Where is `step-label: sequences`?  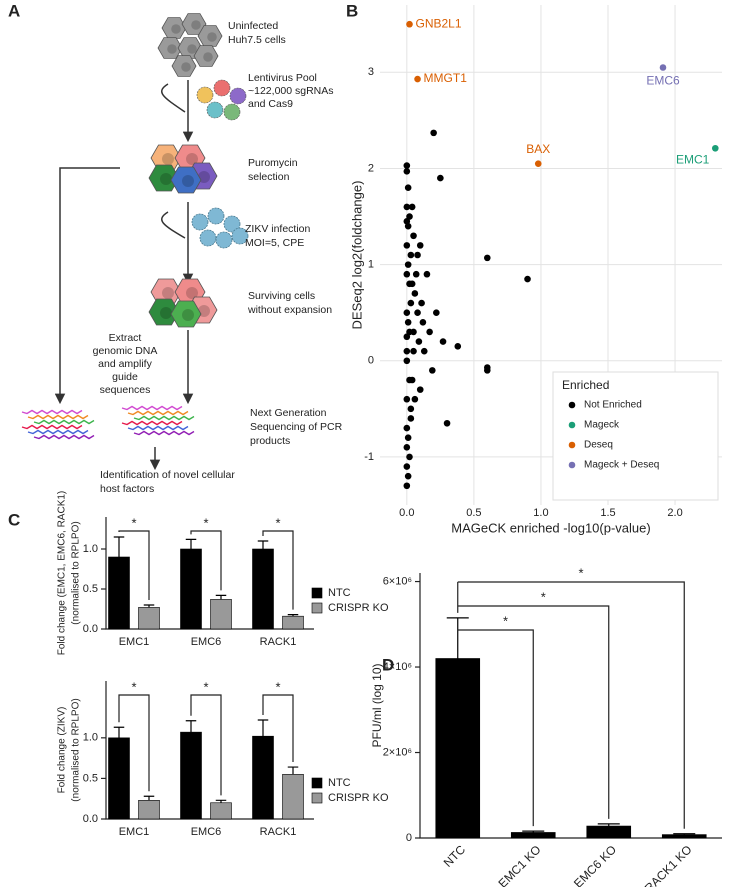 step-label: sequences is located at coordinates (125, 390).